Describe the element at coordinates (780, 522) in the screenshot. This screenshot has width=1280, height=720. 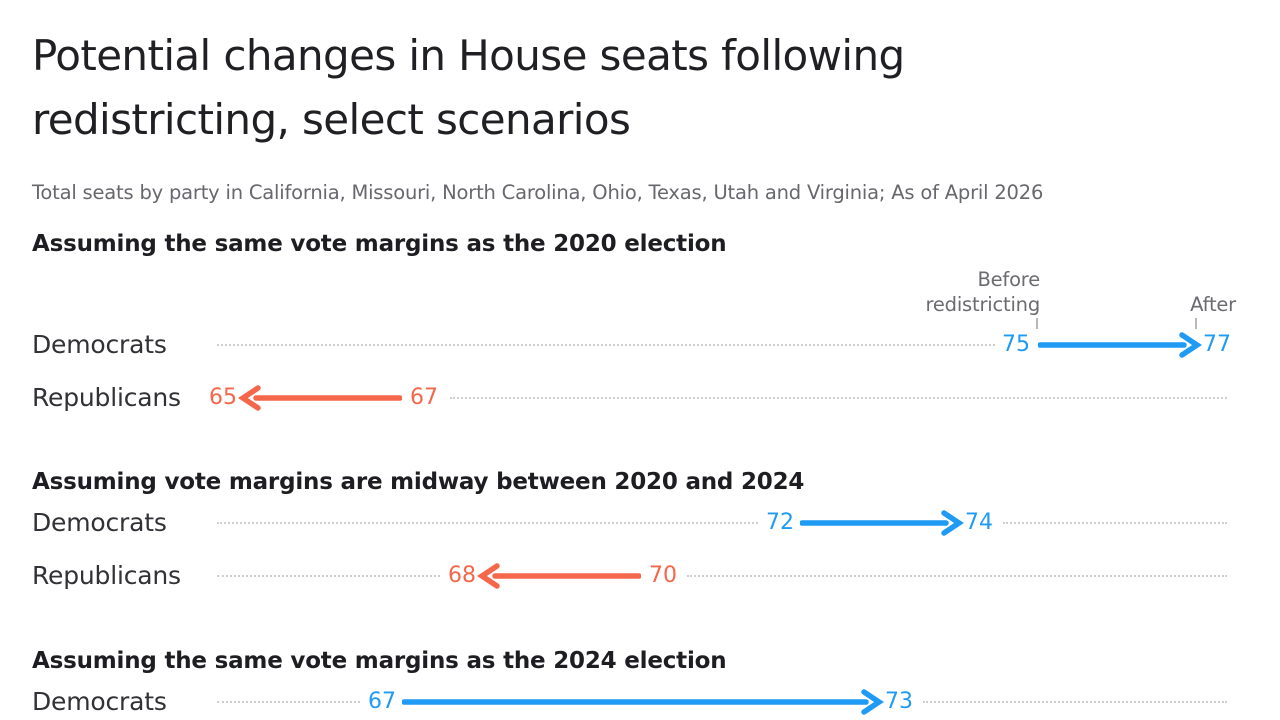
I see `before-value: 72` at that location.